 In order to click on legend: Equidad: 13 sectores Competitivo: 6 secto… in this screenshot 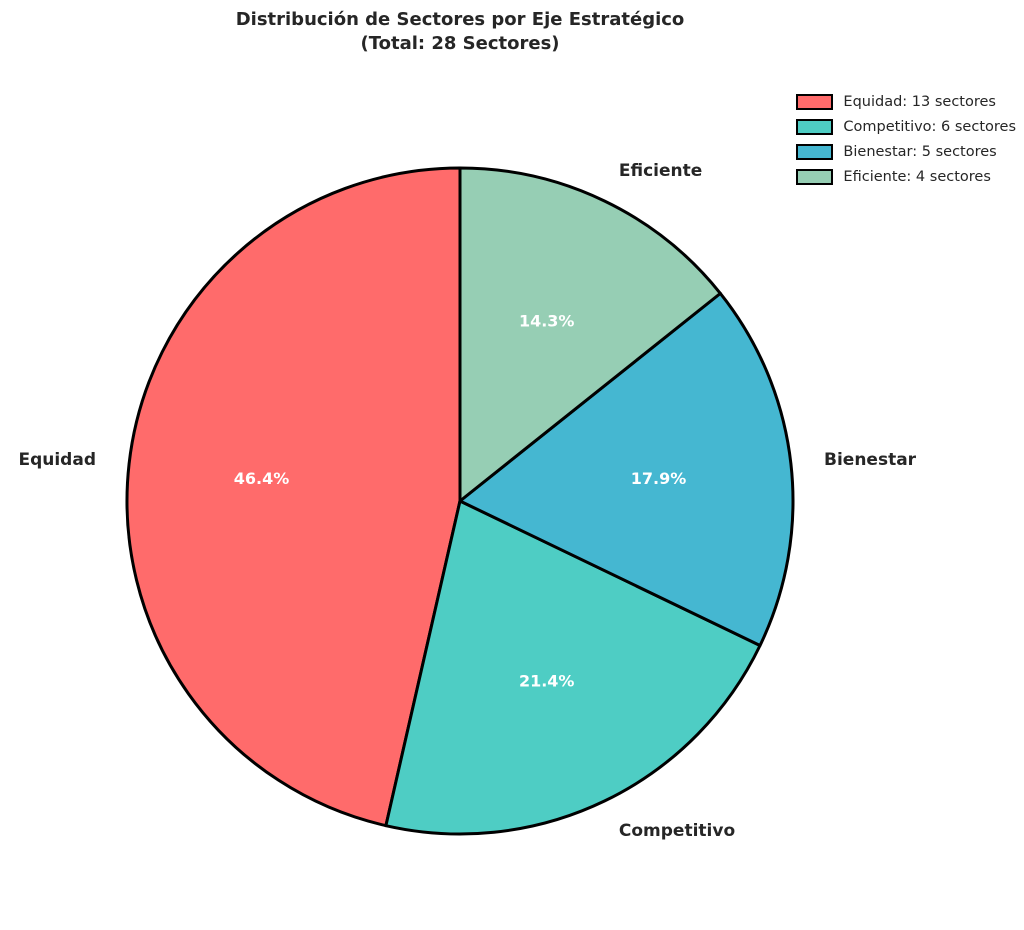, I will do `click(906, 139)`.